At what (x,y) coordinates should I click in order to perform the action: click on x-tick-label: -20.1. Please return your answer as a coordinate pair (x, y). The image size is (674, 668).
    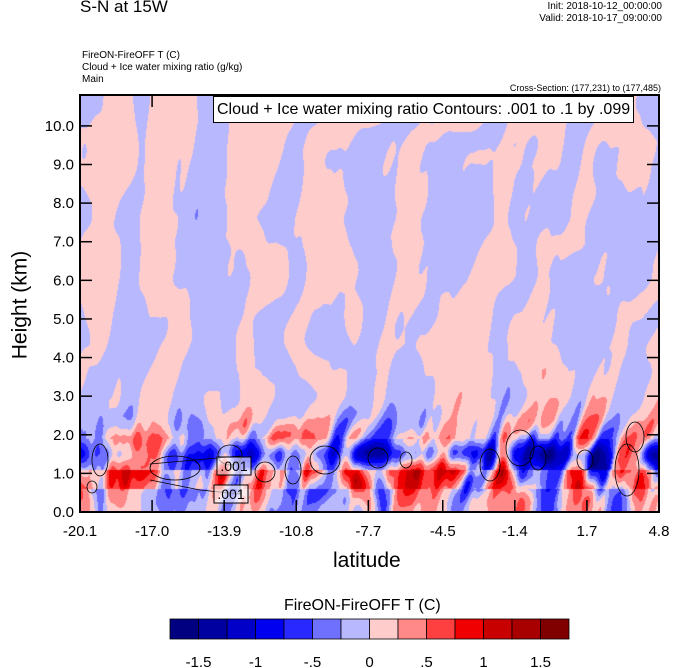
    Looking at the image, I should click on (80, 531).